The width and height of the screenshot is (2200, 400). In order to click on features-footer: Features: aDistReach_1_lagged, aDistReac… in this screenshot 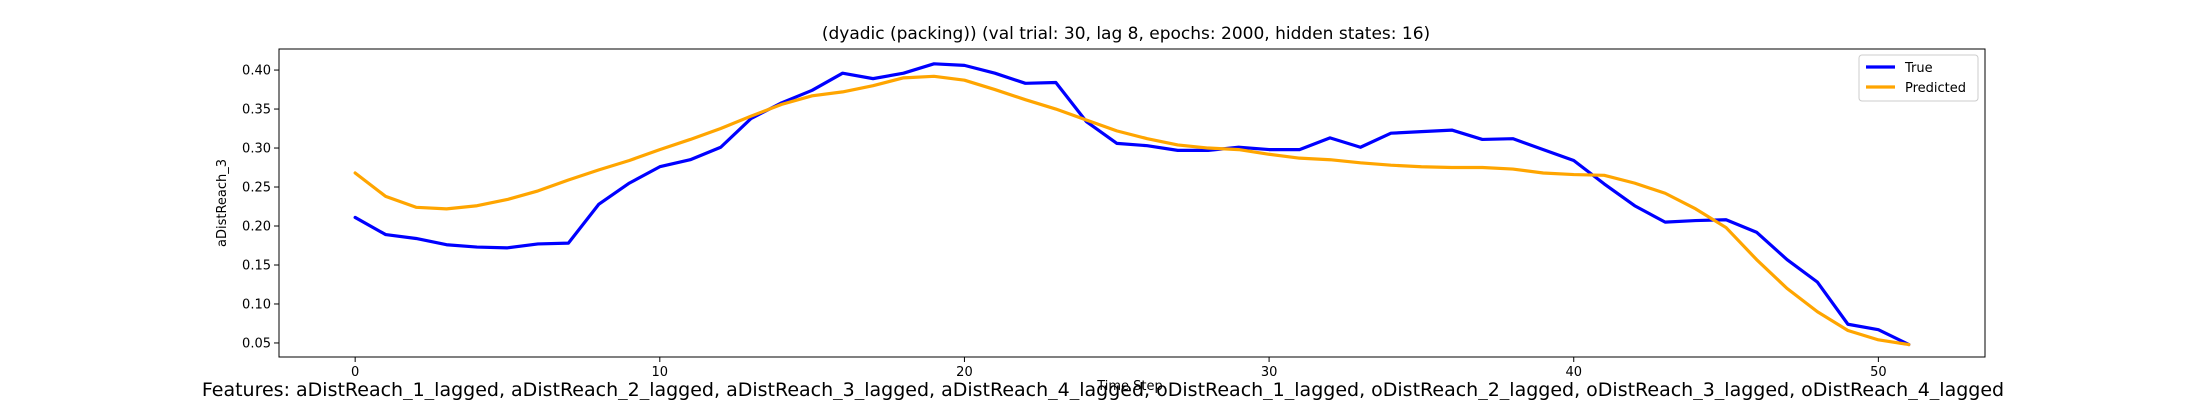, I will do `click(1103, 389)`.